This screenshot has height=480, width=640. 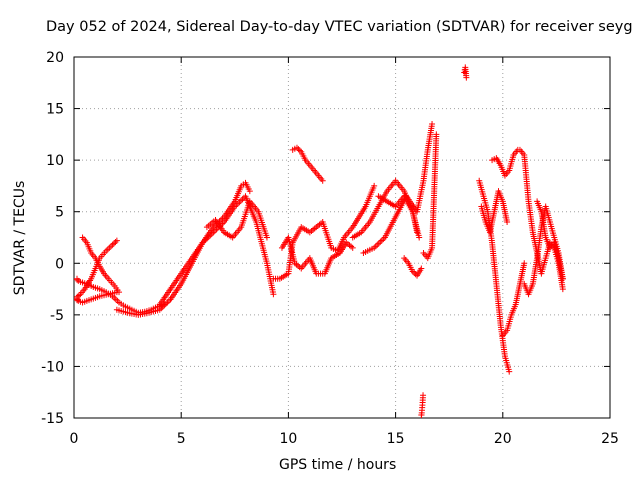 I want to click on y-tick-label: -10, so click(x=52, y=367).